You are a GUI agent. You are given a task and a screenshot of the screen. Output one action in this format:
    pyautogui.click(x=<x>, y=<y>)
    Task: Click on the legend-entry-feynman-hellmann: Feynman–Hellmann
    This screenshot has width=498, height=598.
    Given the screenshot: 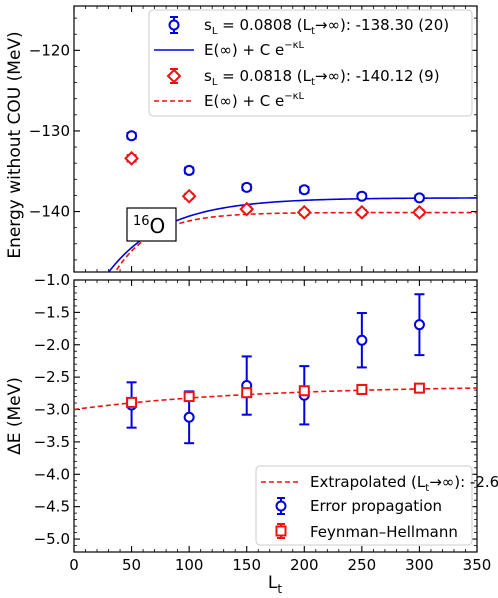 What is the action you would take?
    pyautogui.click(x=366, y=532)
    